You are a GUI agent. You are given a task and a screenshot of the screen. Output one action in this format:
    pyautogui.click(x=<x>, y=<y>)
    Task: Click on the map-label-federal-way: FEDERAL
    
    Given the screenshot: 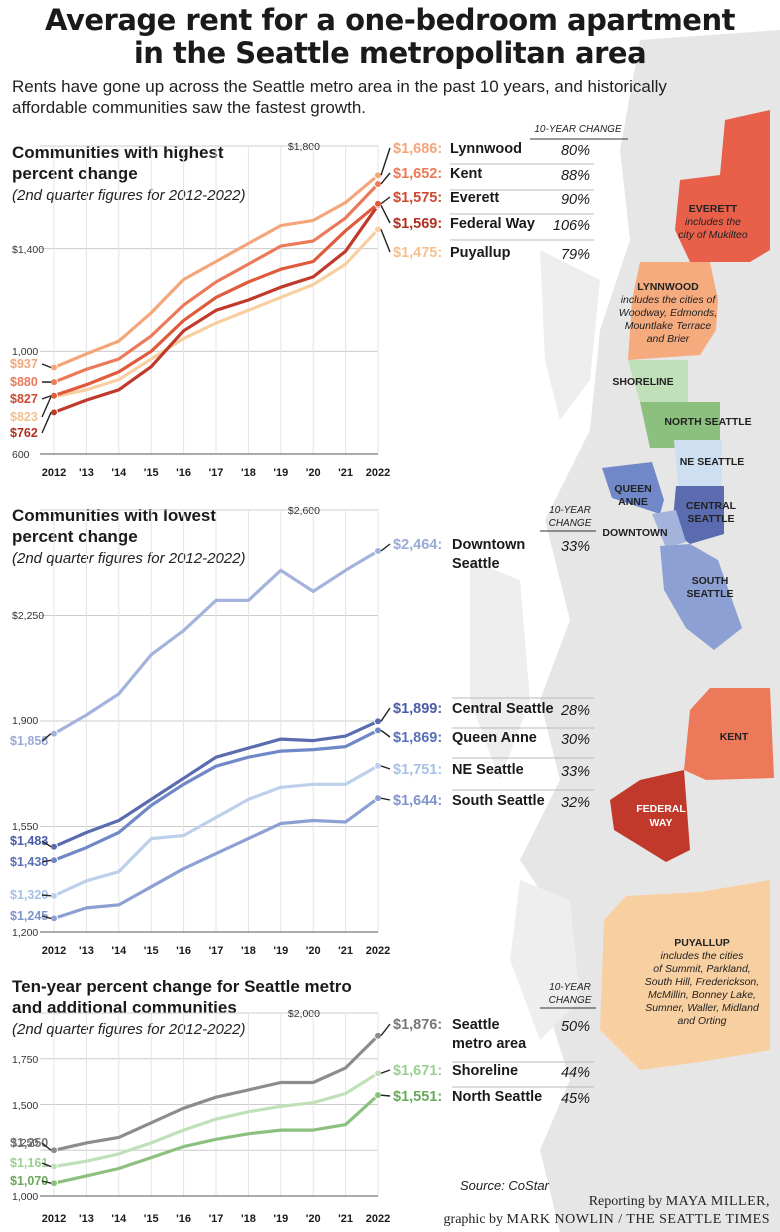 What is the action you would take?
    pyautogui.click(x=661, y=809)
    